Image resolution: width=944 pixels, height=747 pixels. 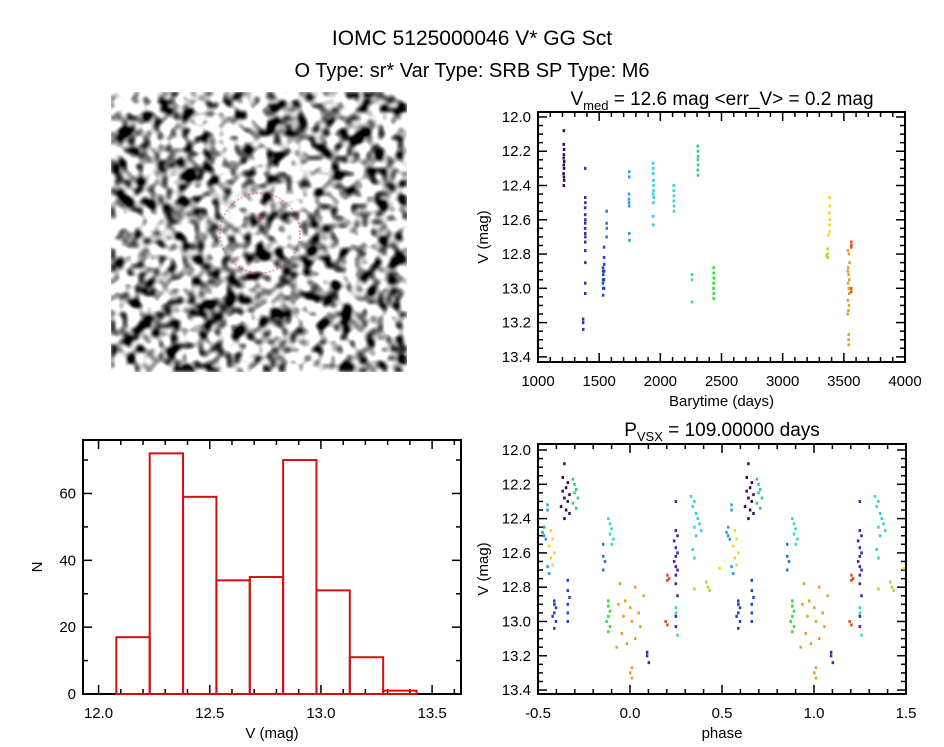 What do you see at coordinates (516, 587) in the screenshot?
I see `y-tick-label: 12.8` at bounding box center [516, 587].